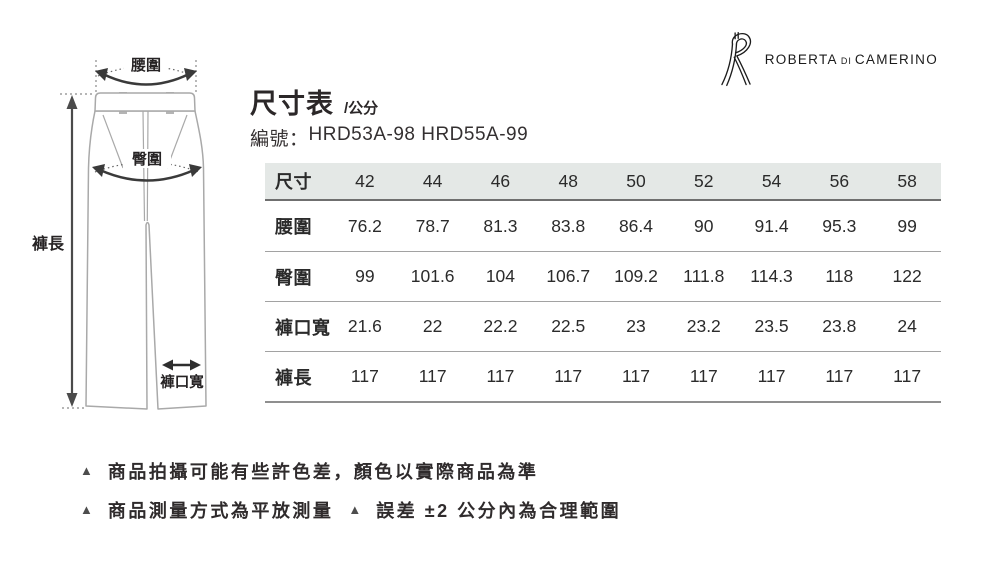 The image size is (1000, 568). What do you see at coordinates (500, 276) in the screenshot?
I see `measurement-value: 104` at bounding box center [500, 276].